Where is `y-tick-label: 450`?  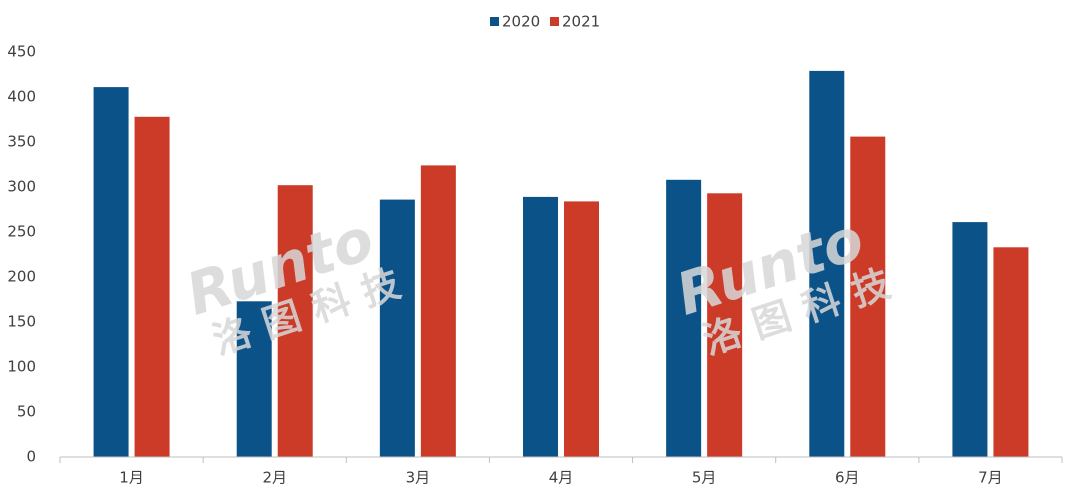
y-tick-label: 450 is located at coordinates (21, 52).